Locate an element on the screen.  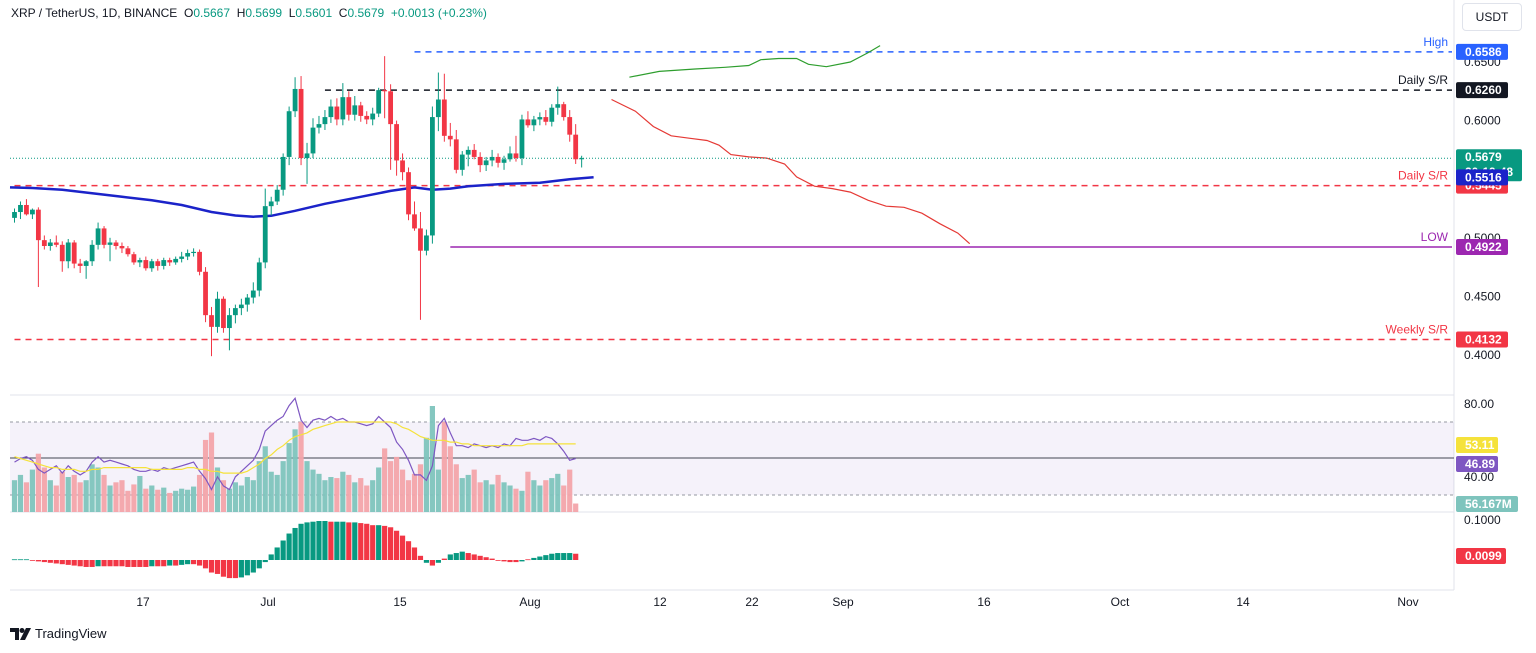
rsi-tag-text: 46.89 is located at coordinates (1480, 464).